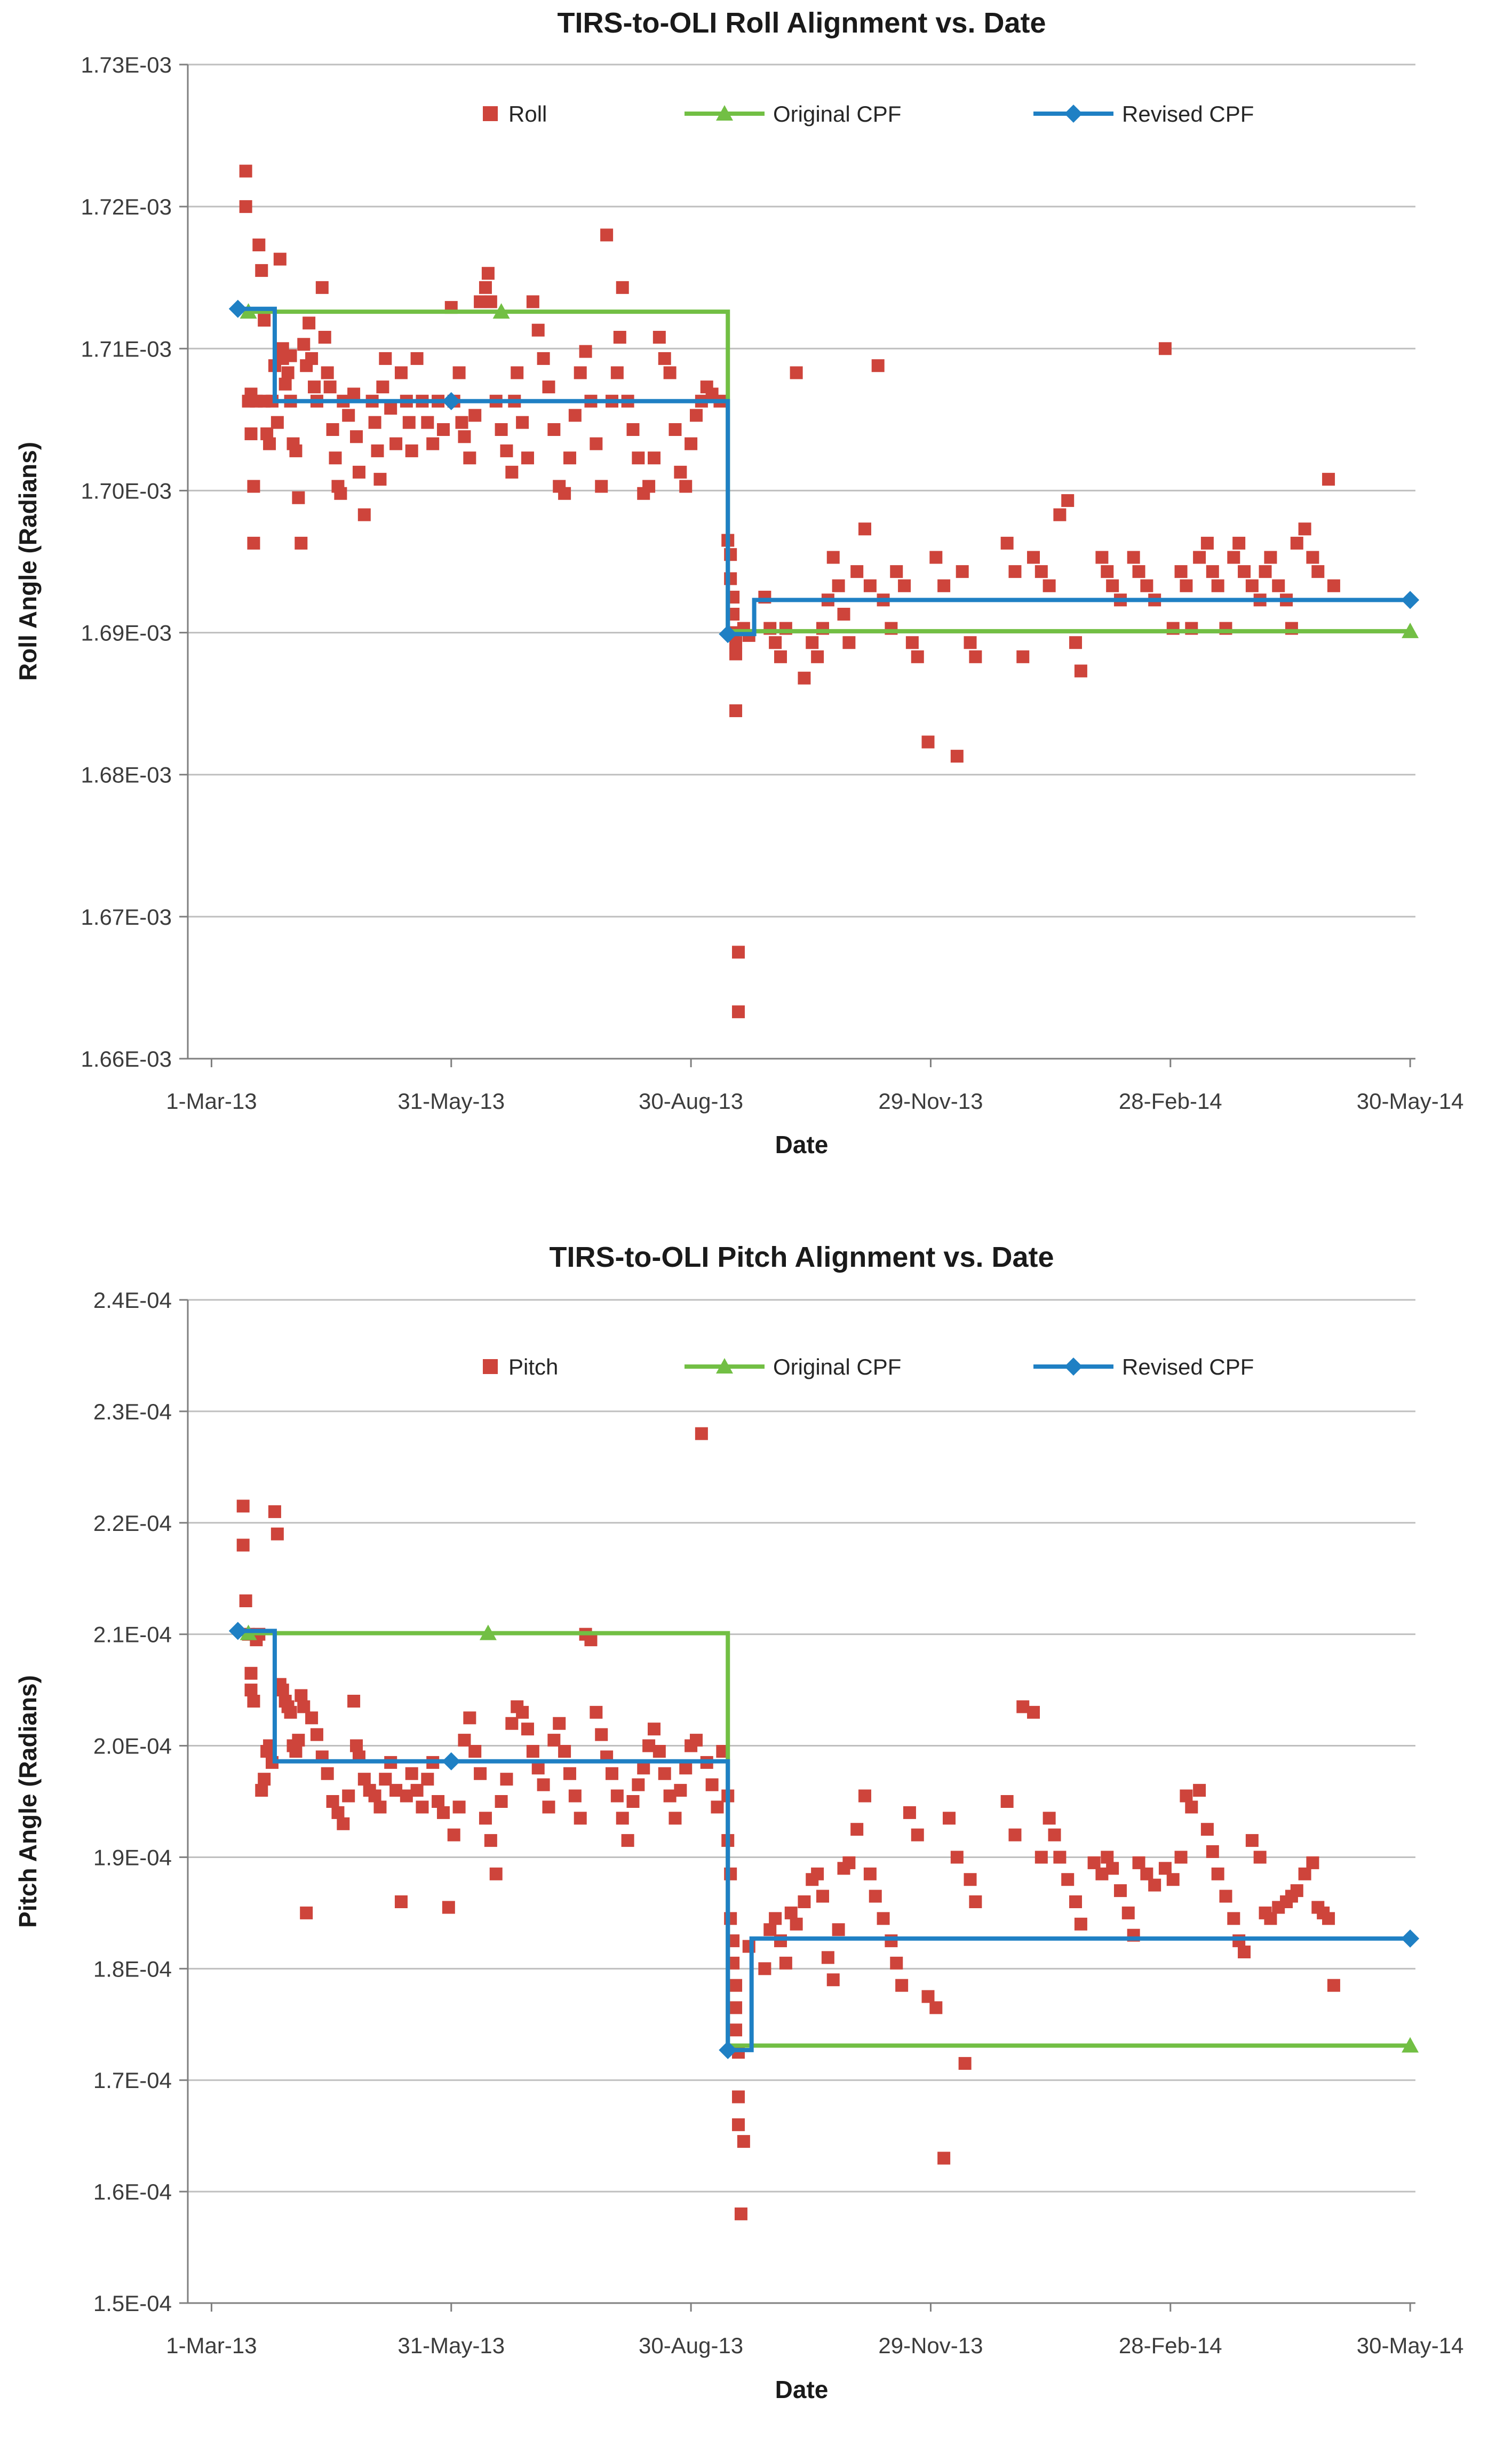 This screenshot has height=2437, width=1512. Describe the element at coordinates (132, 2080) in the screenshot. I see `y-tick-label: 1.7E-04` at that location.